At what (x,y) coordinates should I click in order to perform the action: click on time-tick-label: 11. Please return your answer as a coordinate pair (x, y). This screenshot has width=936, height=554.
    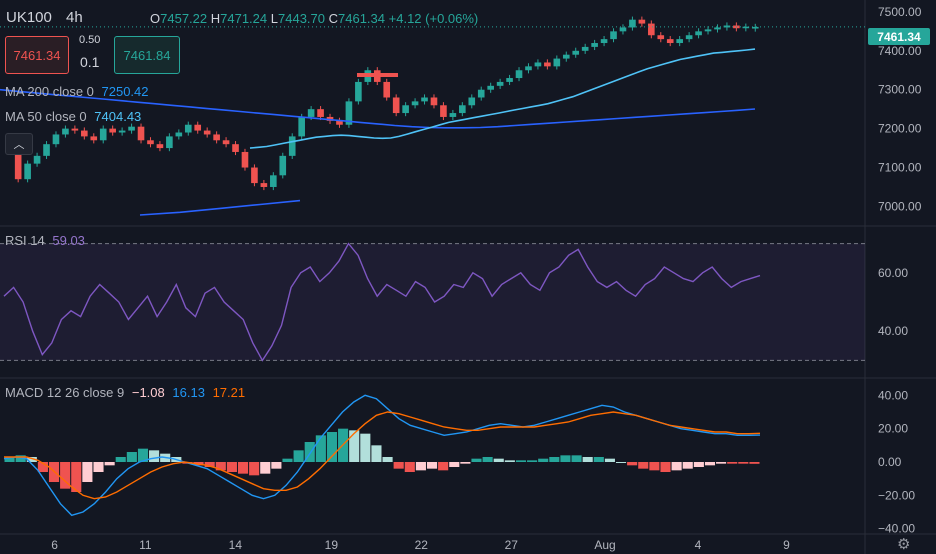
    Looking at the image, I should click on (145, 545).